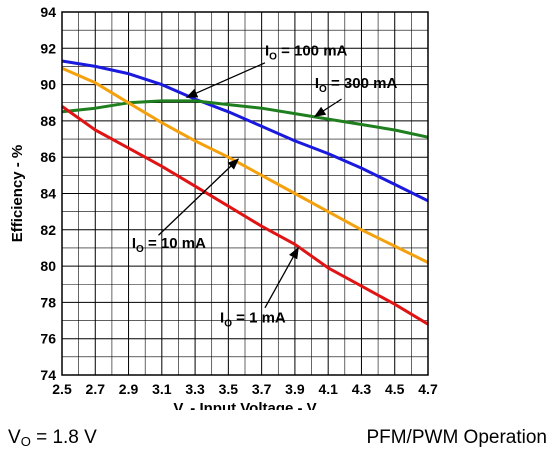 The image size is (553, 453). What do you see at coordinates (162, 389) in the screenshot?
I see `x-tick-label-3: 3.1` at bounding box center [162, 389].